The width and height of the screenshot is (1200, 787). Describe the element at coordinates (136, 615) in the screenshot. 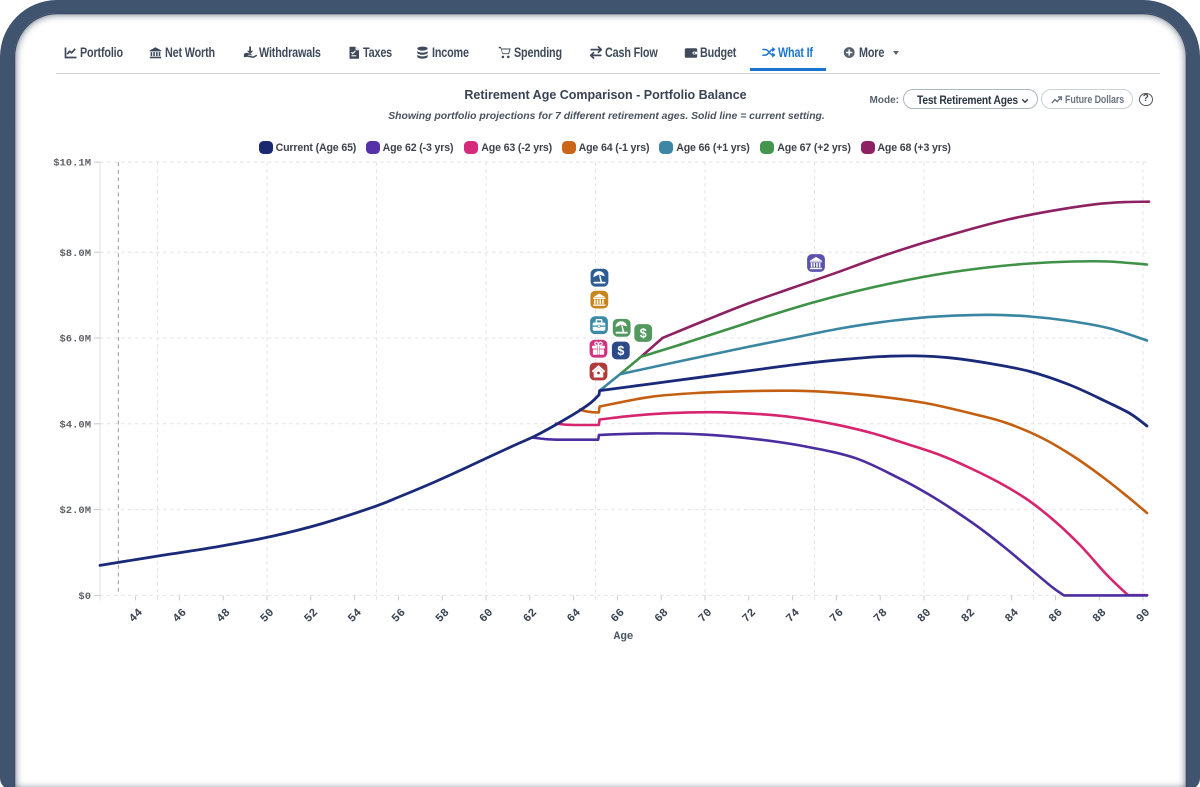

I see `svg-text: 44` at that location.